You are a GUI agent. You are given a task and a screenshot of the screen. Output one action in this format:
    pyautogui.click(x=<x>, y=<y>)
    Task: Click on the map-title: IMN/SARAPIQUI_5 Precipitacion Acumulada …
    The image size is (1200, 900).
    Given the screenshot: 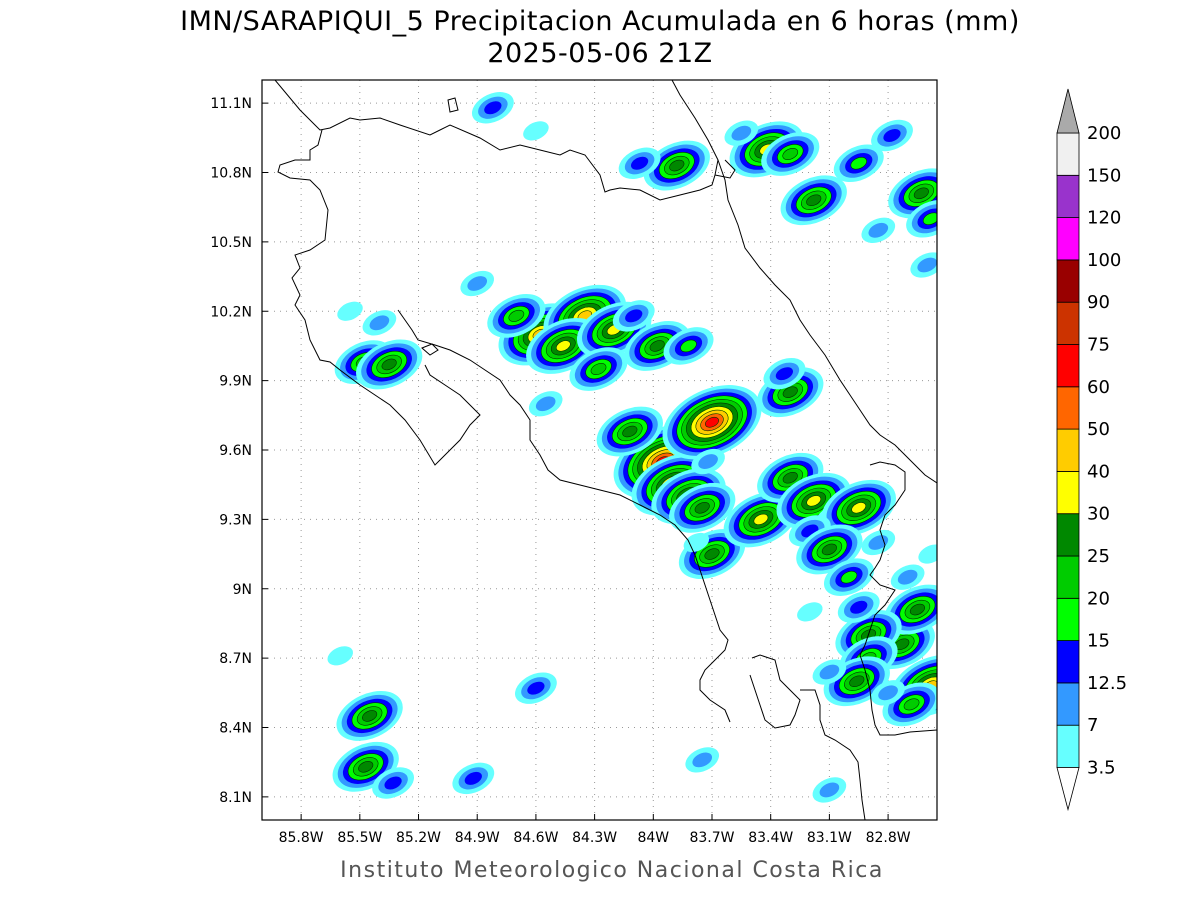 What is the action you would take?
    pyautogui.click(x=600, y=21)
    